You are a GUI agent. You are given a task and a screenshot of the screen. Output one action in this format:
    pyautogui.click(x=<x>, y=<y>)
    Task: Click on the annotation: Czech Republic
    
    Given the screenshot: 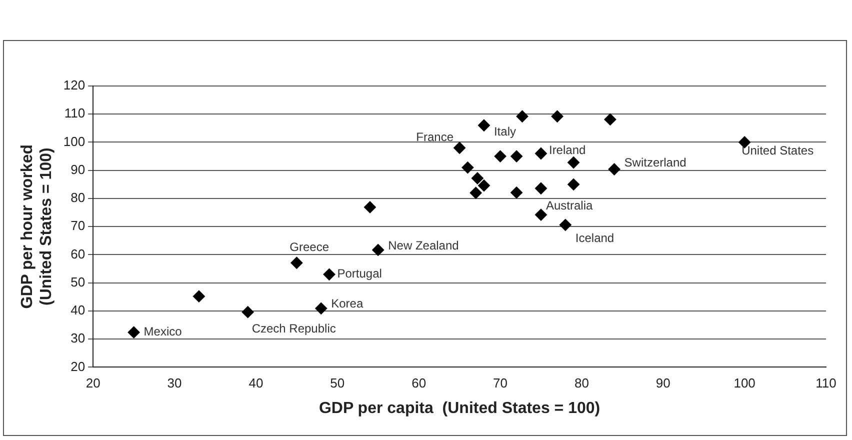 What is the action you would take?
    pyautogui.click(x=294, y=328)
    